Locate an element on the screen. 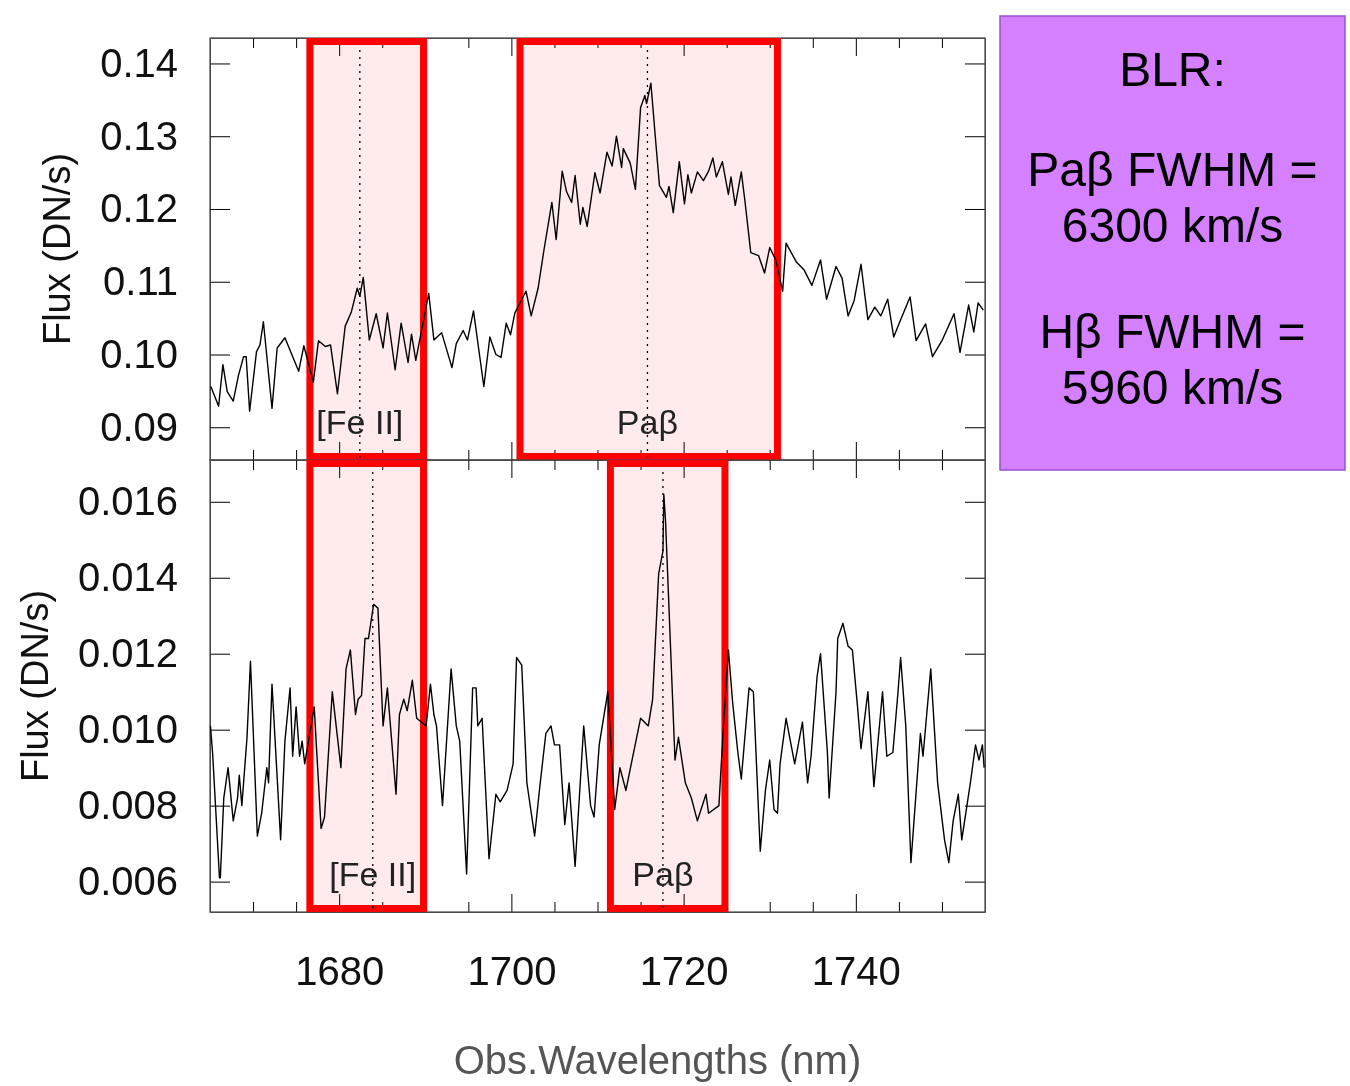 The width and height of the screenshot is (1350, 1086). y-tick-label: 0.09 is located at coordinates (139, 426).